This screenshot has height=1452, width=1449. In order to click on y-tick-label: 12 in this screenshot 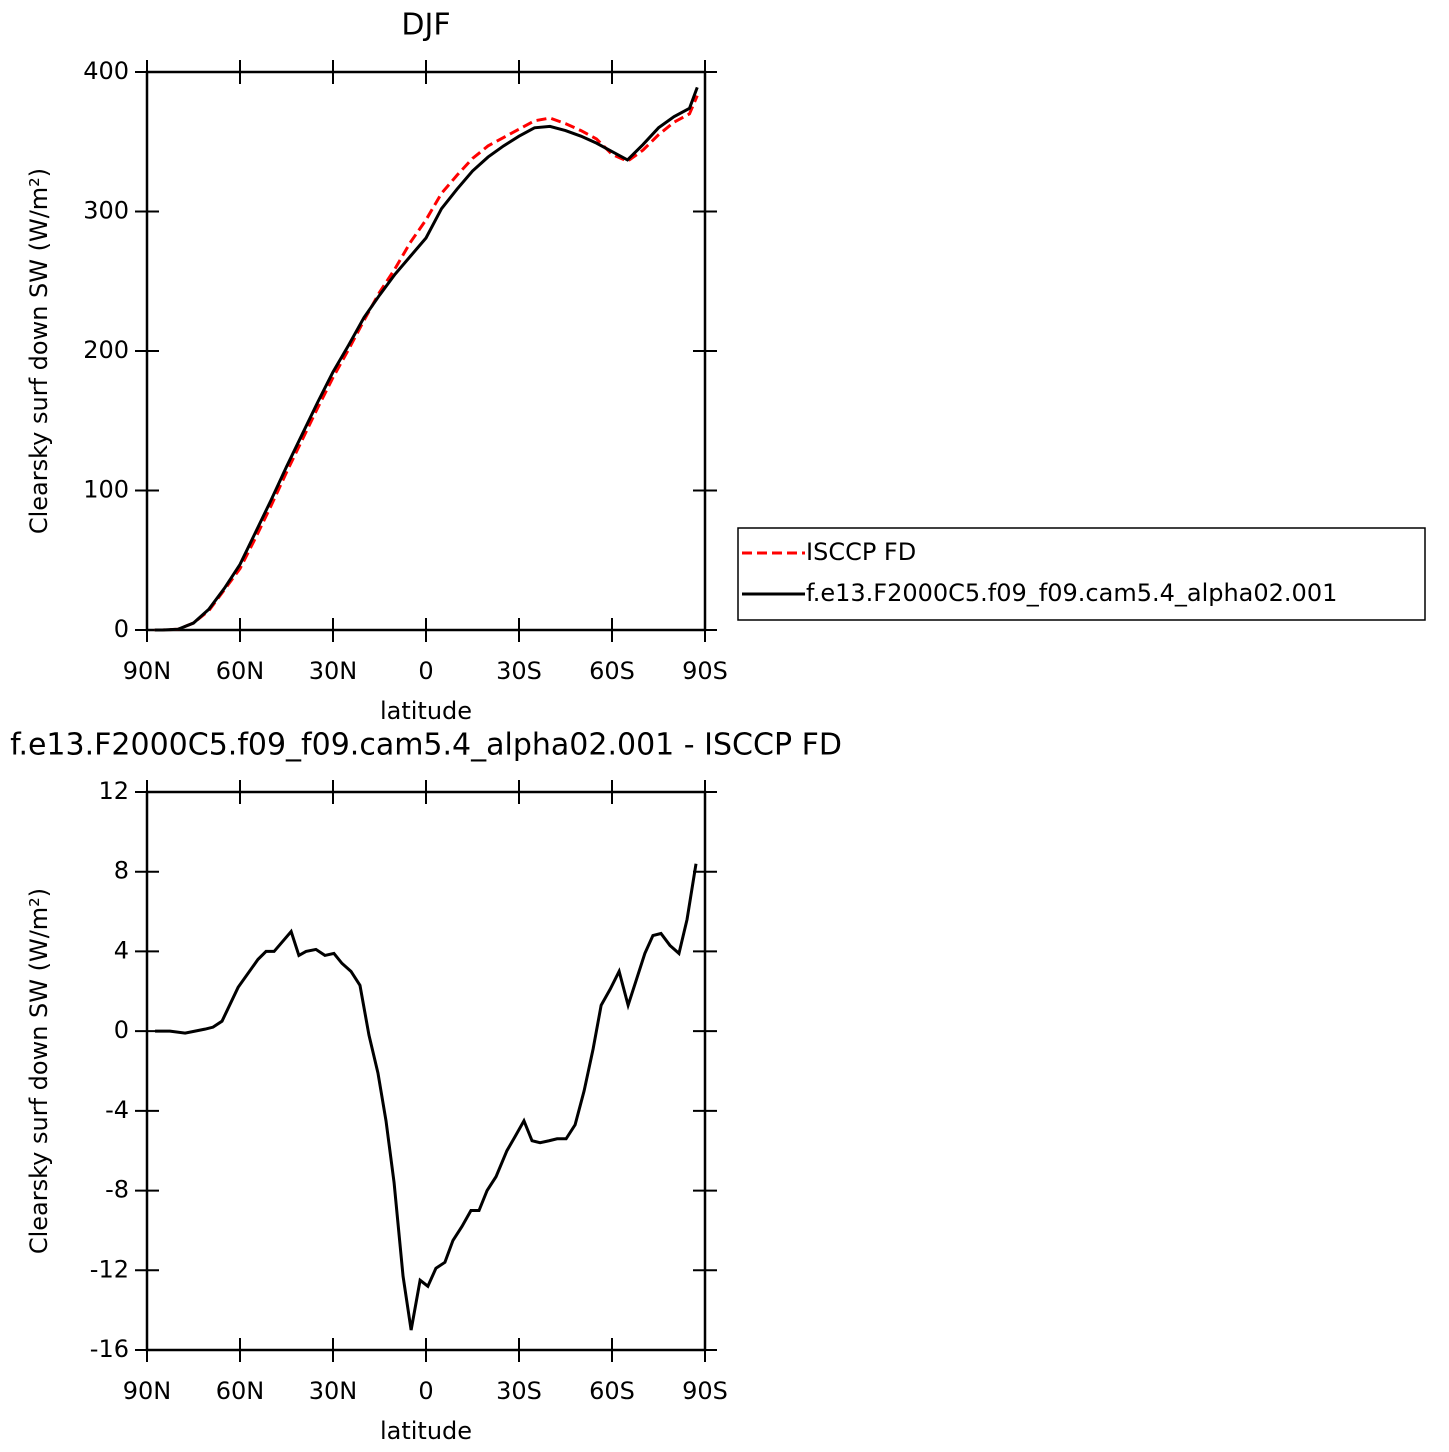, I will do `click(113, 791)`.